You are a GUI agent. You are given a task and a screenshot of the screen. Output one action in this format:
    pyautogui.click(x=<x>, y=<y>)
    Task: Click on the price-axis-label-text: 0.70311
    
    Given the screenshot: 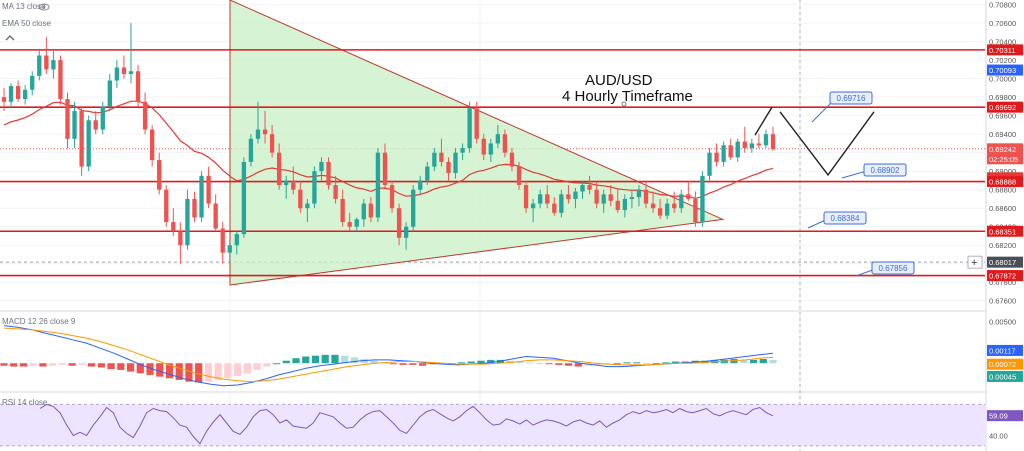 What is the action you would take?
    pyautogui.click(x=1002, y=50)
    